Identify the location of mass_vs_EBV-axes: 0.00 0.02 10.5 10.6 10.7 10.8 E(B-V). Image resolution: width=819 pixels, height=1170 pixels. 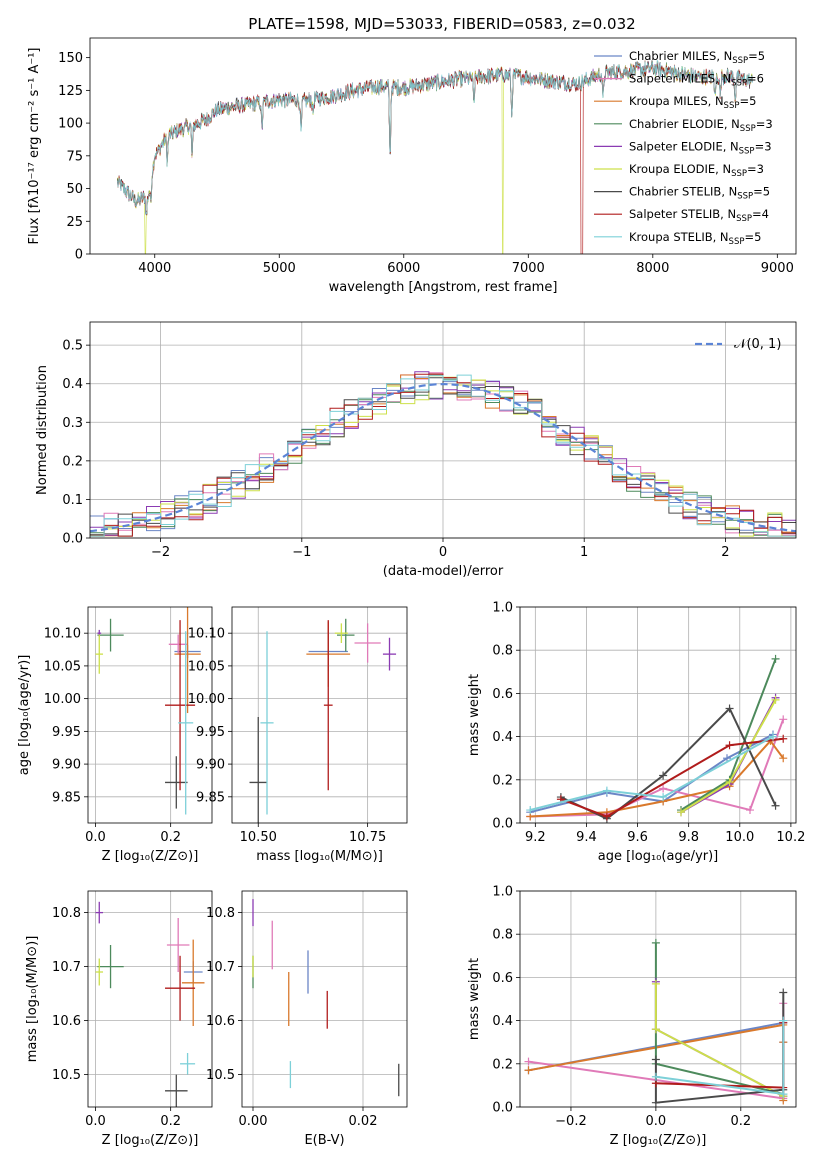
(306, 1019).